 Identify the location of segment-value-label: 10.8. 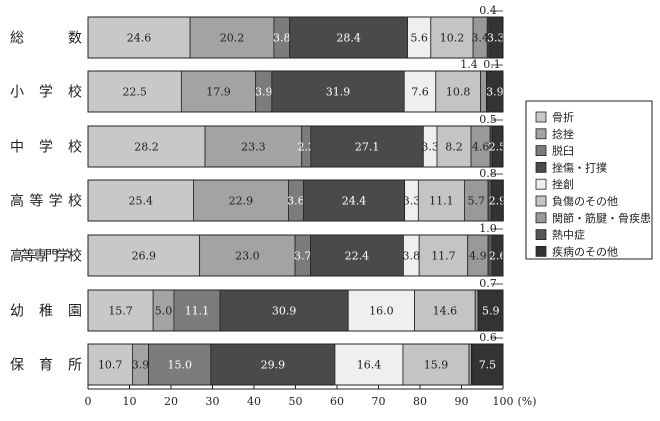
(458, 92).